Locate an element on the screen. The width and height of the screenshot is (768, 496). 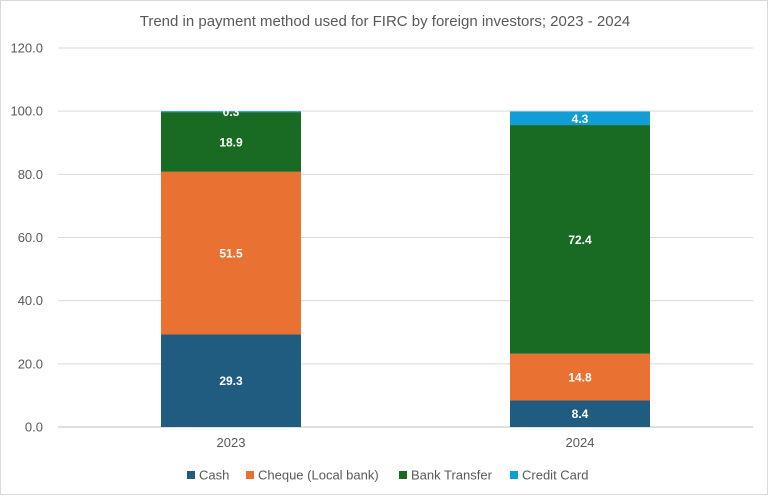
y-tick-label: 120.0 is located at coordinates (26, 48).